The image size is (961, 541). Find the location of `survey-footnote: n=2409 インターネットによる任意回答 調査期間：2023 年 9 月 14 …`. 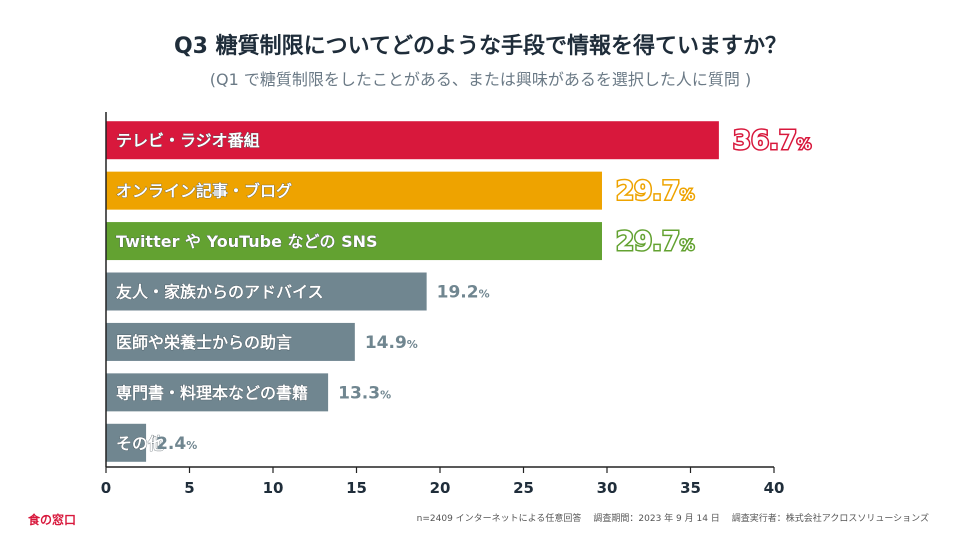

survey-footnote: n=2409 インターネットによる任意回答 調査期間：2023 年 9 月 14 … is located at coordinates (673, 517).